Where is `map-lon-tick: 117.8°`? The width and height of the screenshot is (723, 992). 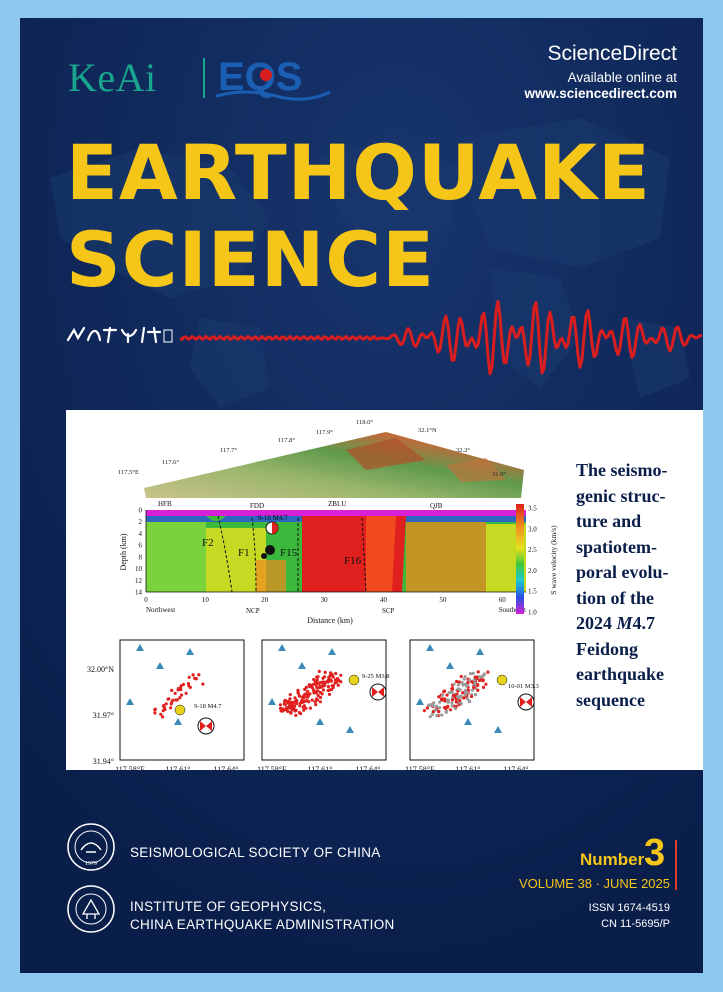
map-lon-tick: 117.8° is located at coordinates (286, 440).